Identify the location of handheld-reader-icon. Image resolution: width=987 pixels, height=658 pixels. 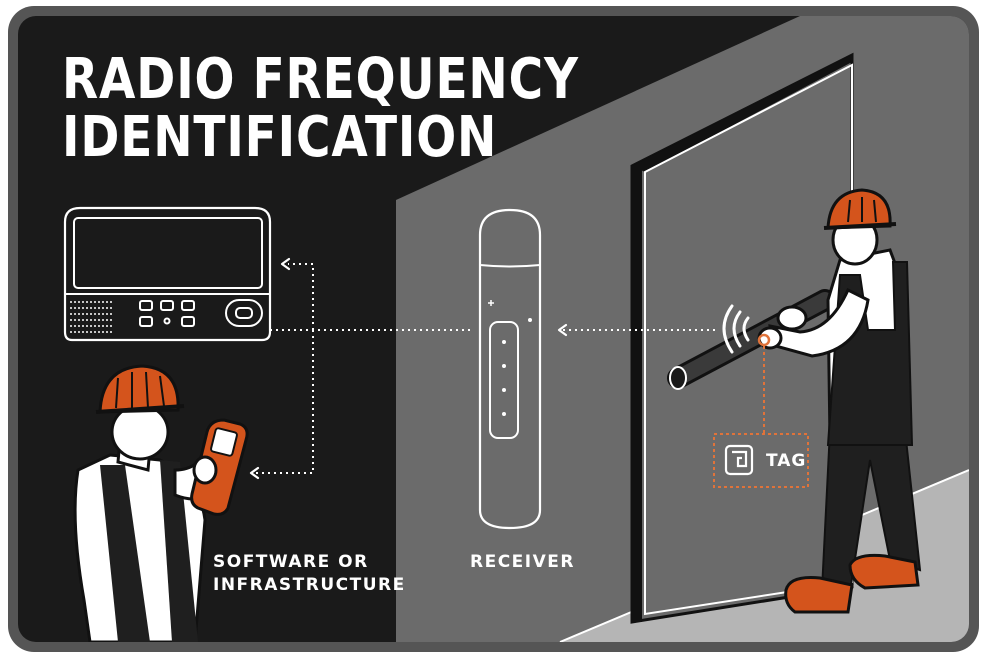
(219, 467).